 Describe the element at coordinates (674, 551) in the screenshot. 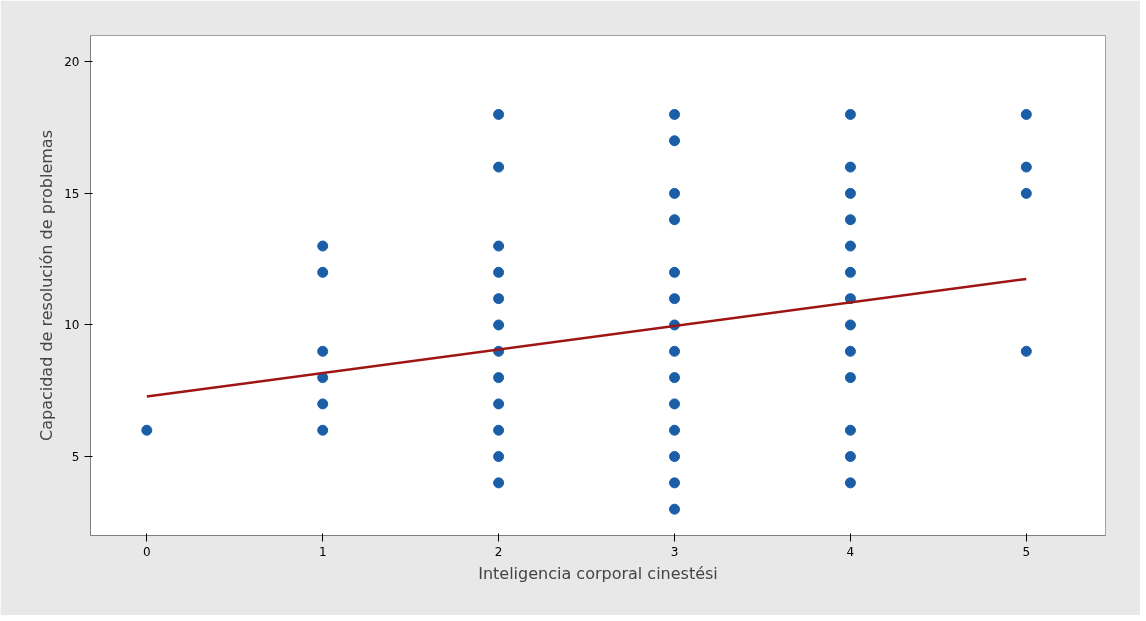

I see `x-tick-label: 3` at that location.